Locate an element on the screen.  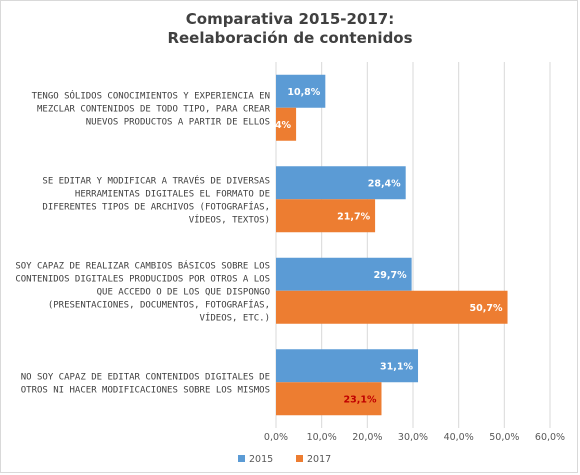
data-label: 23,1% is located at coordinates (360, 399).